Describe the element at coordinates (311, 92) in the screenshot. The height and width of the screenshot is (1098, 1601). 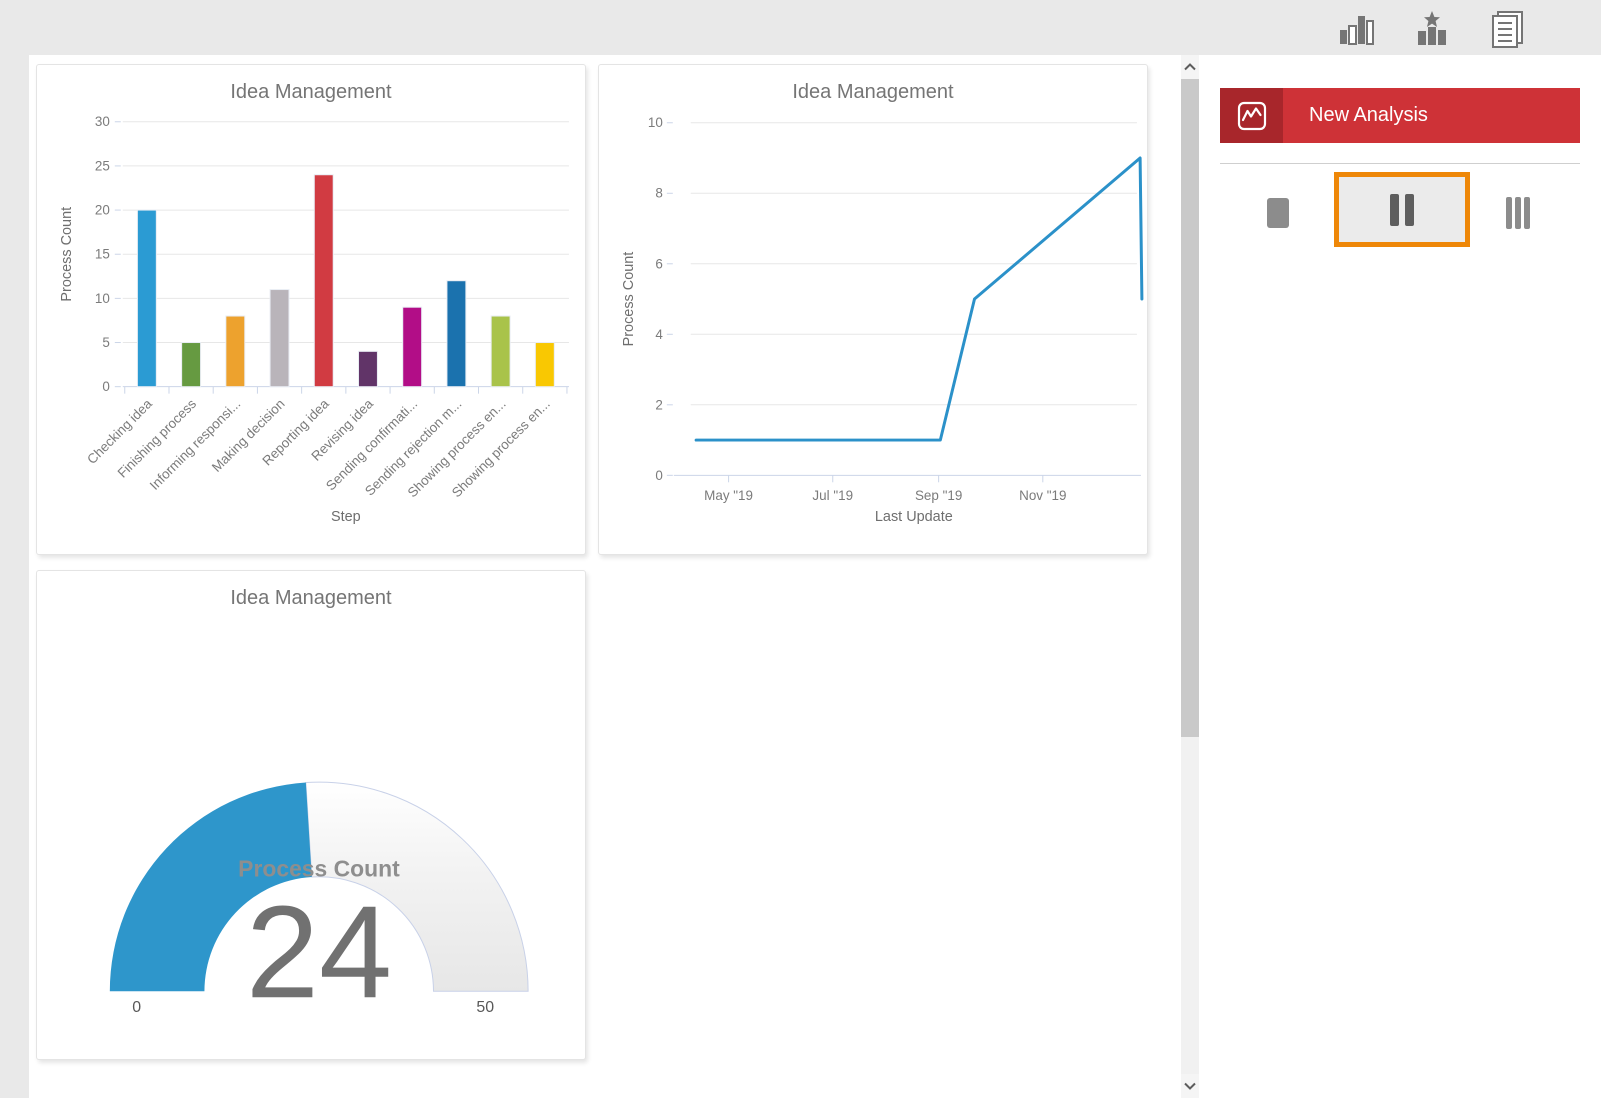
I see `bar-chart-title: Idea Management` at that location.